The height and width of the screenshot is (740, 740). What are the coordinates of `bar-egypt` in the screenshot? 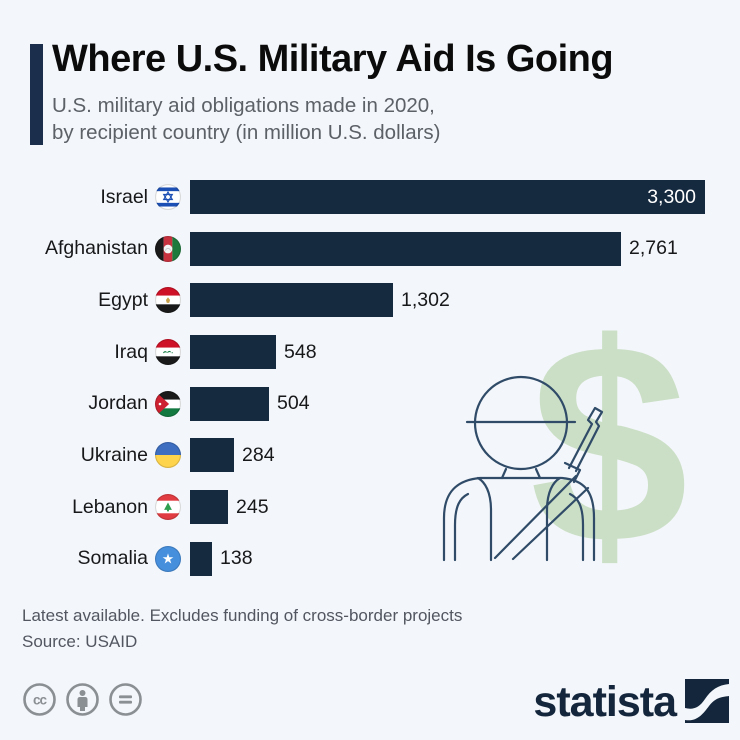 It's located at (291, 300).